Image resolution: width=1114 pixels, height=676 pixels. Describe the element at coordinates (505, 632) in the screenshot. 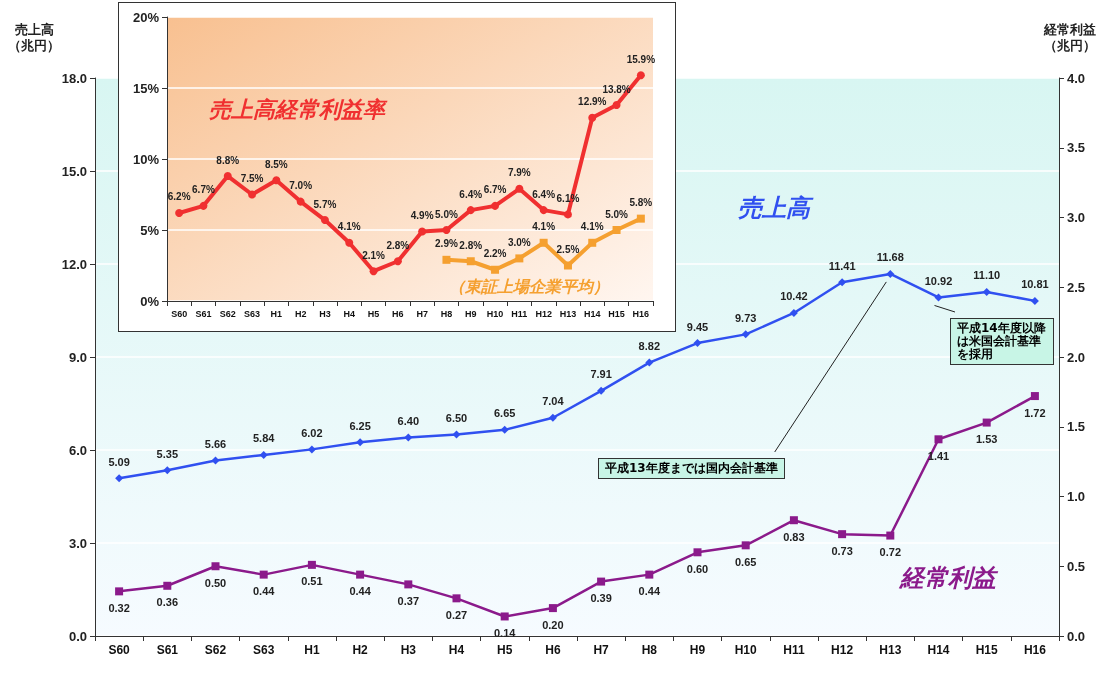

I see `data-label: 0.14` at that location.